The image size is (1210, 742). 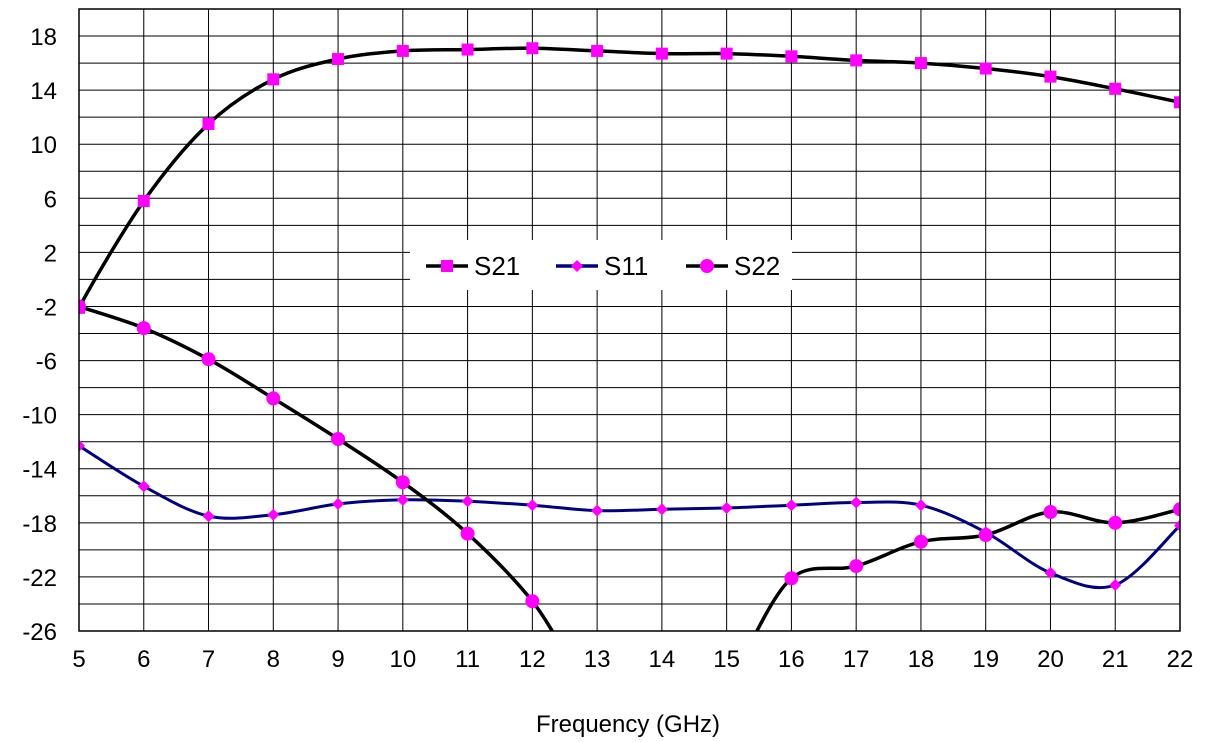 I want to click on y-tick-label: -14, so click(x=39, y=470).